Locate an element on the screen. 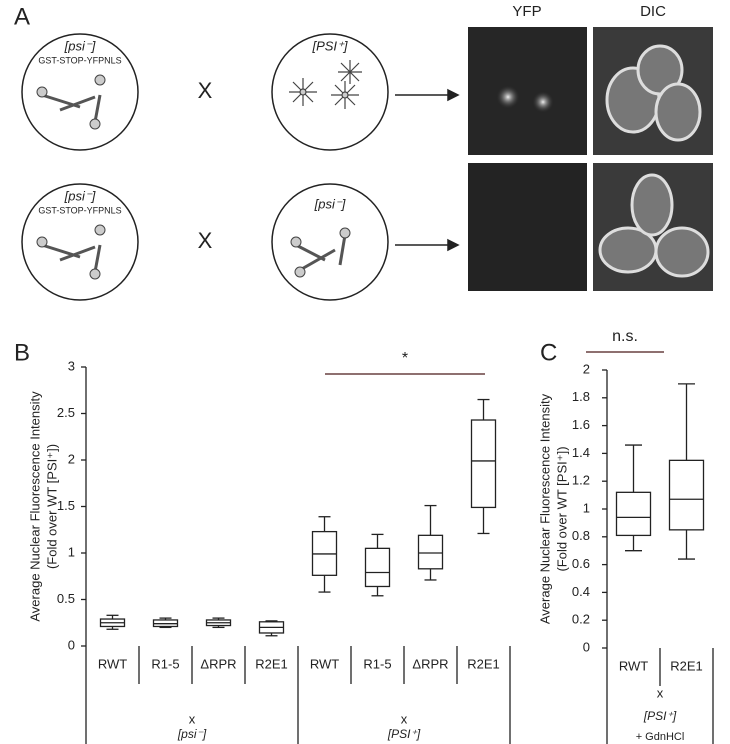 The height and width of the screenshot is (744, 730). y-tick-label: 1.8 is located at coordinates (581, 396).